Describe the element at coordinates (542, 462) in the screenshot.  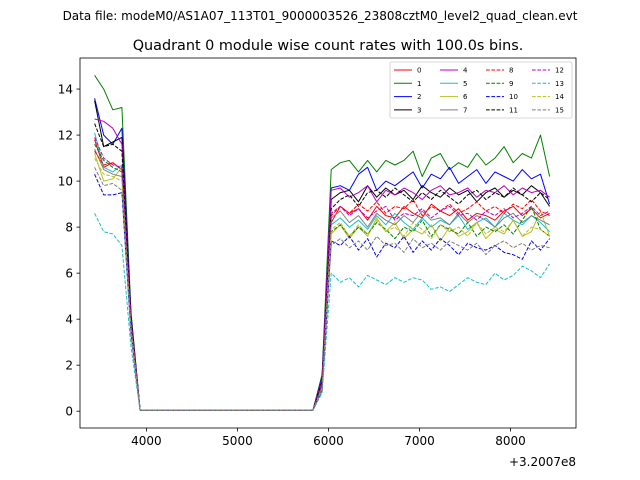
I see `x-offset-label: +3.2007e8` at that location.